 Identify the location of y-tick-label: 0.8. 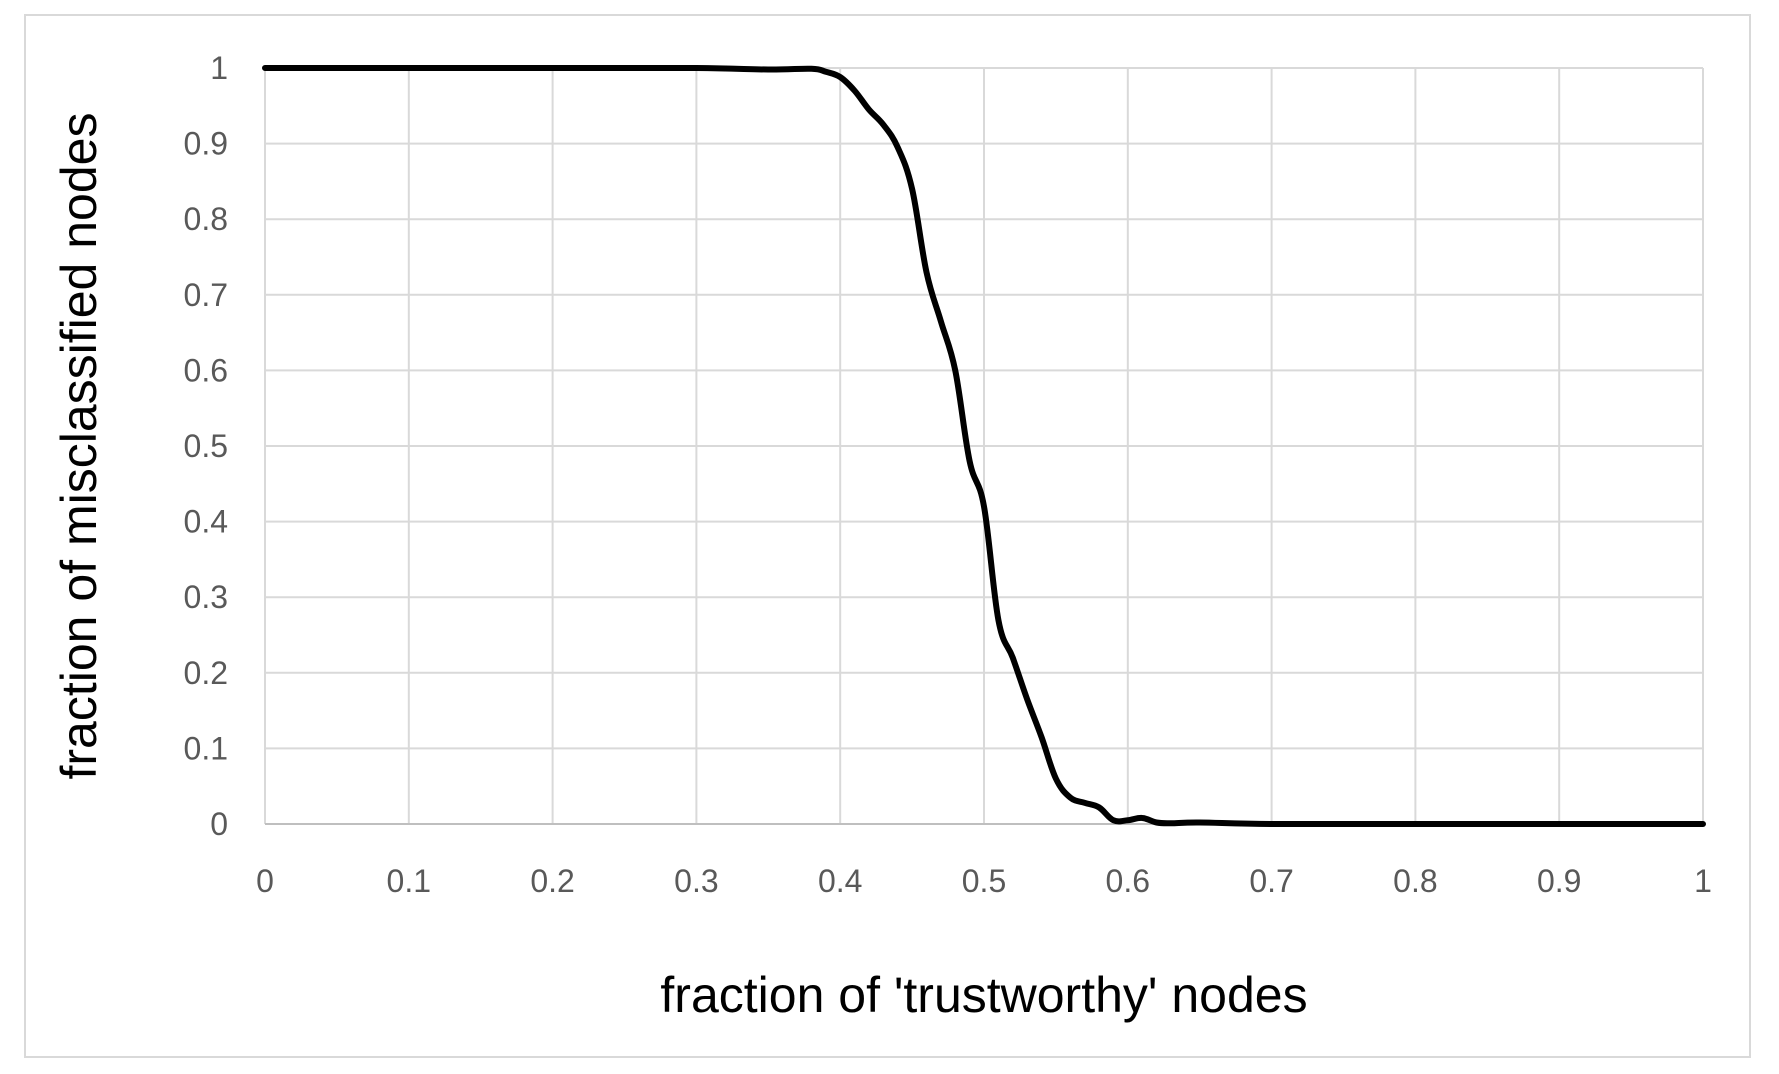
(206, 219).